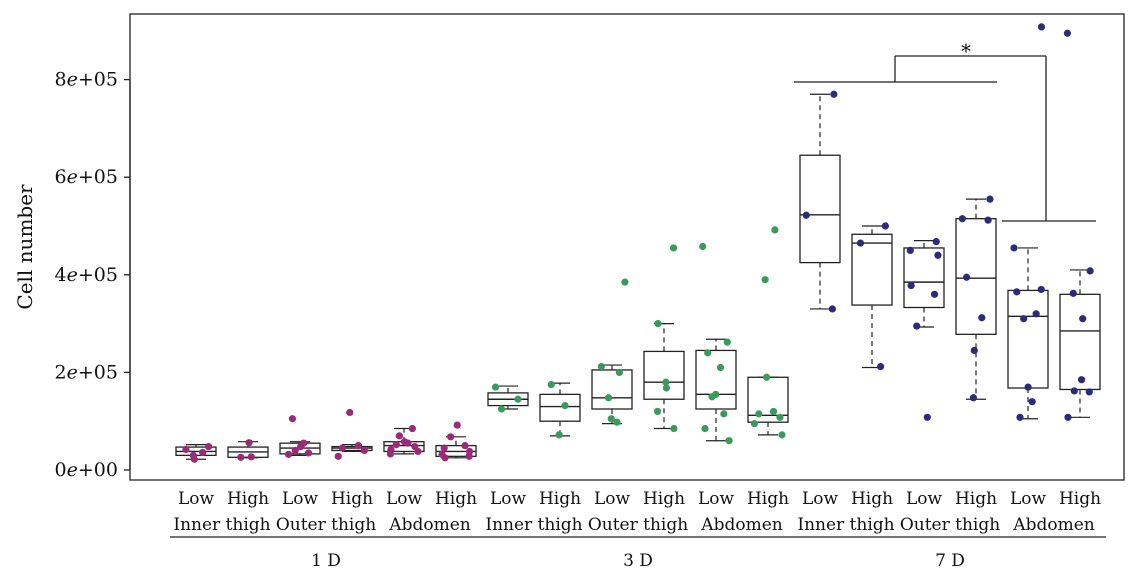 This screenshot has height=568, width=1129. I want to click on significance-label: *, so click(966, 51).